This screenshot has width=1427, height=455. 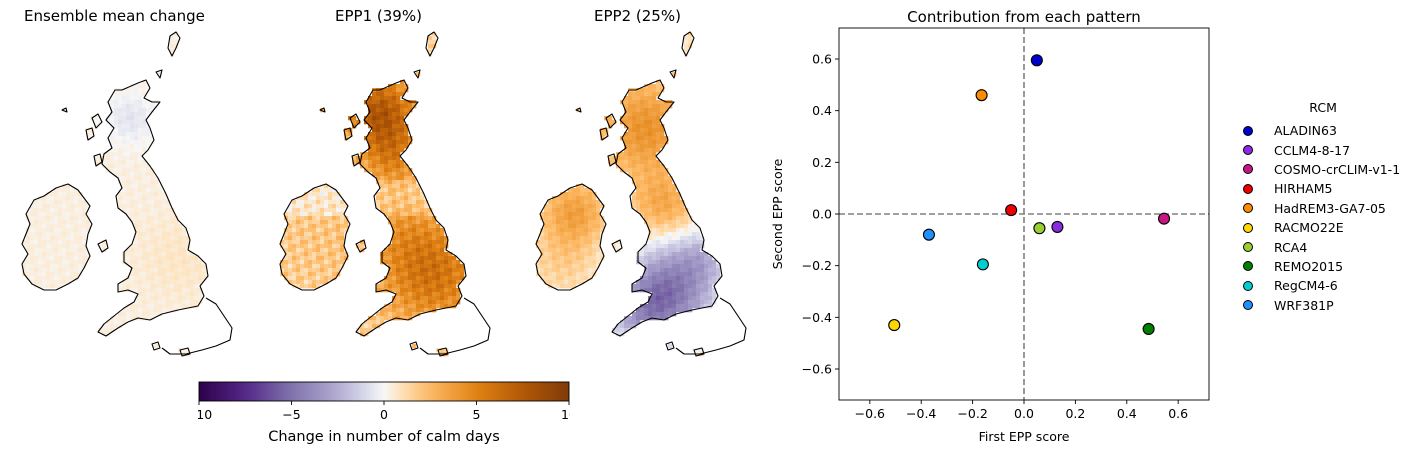 I want to click on legend-label: REMO2015, so click(x=1309, y=266).